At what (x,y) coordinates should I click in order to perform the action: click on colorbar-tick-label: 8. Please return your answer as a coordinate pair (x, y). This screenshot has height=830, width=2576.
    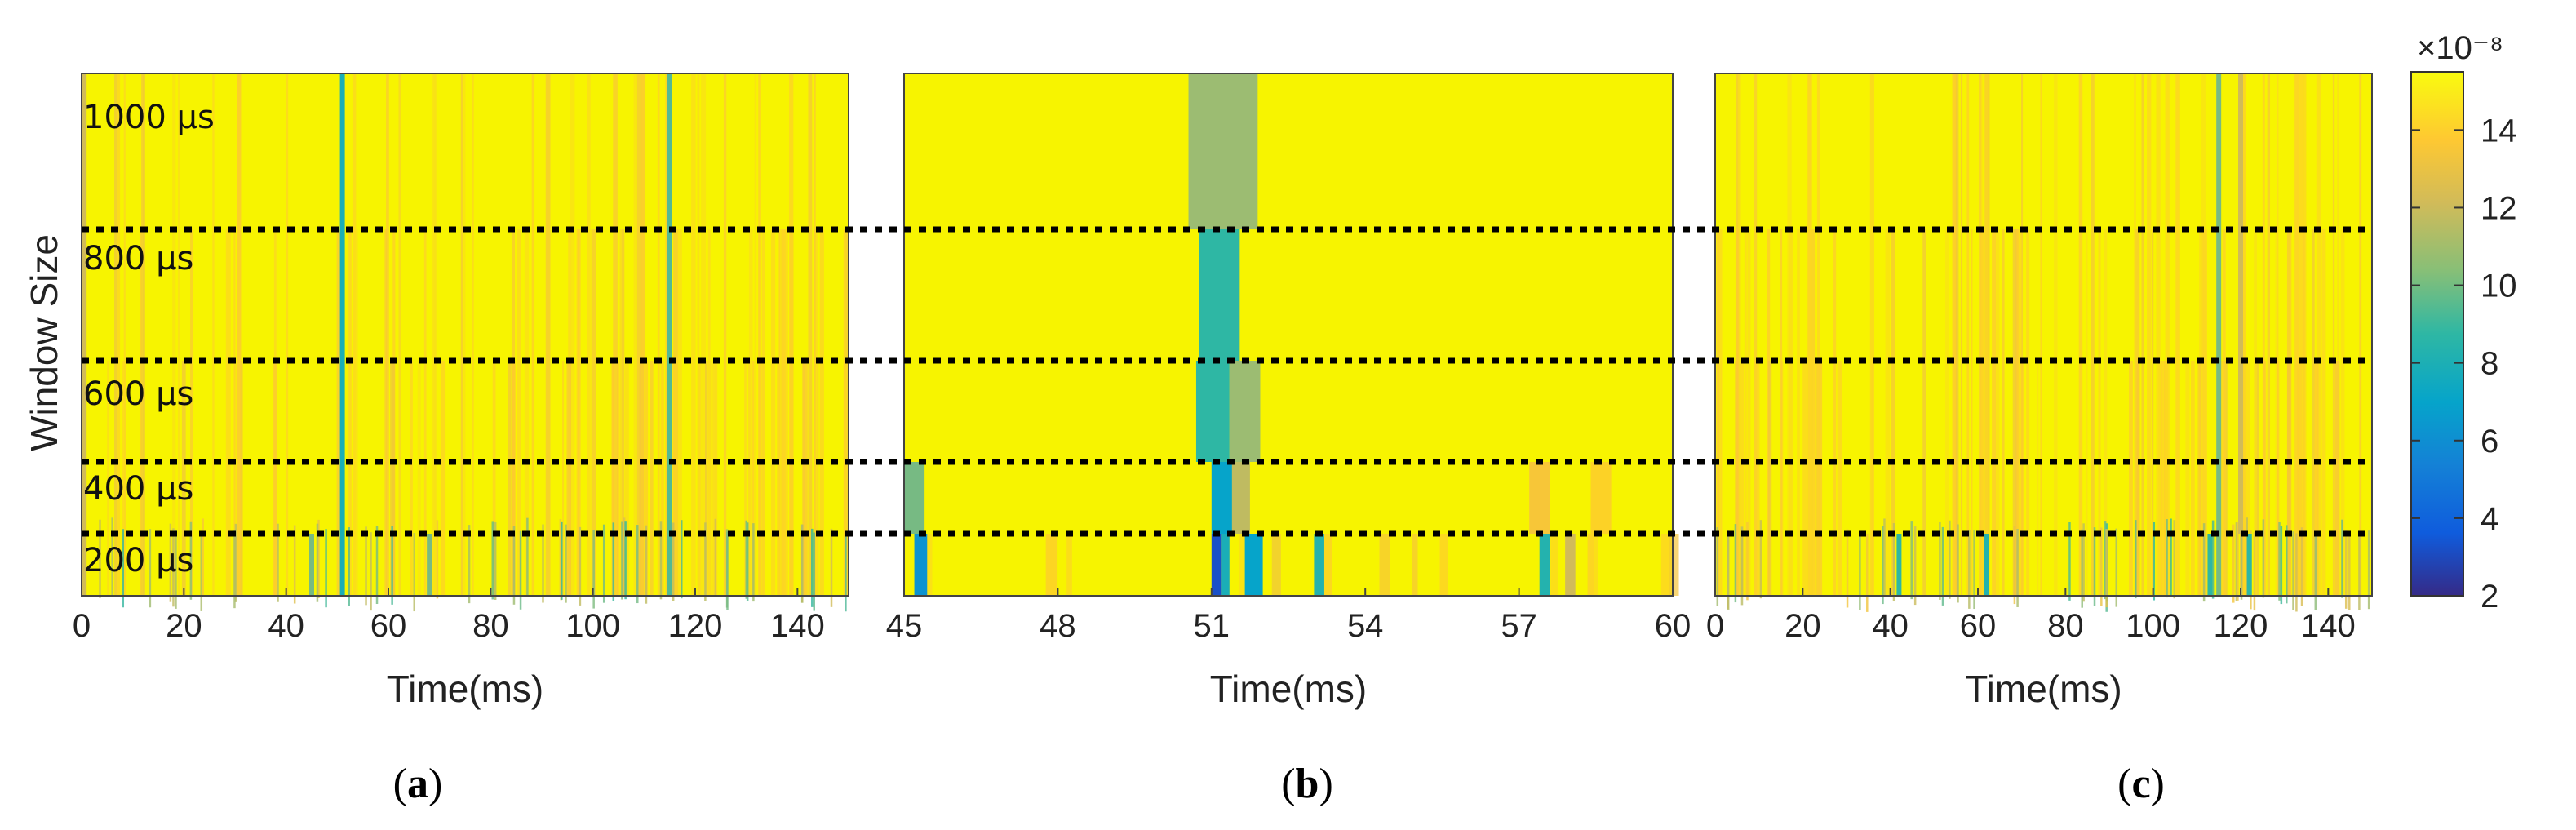
    Looking at the image, I should click on (2489, 364).